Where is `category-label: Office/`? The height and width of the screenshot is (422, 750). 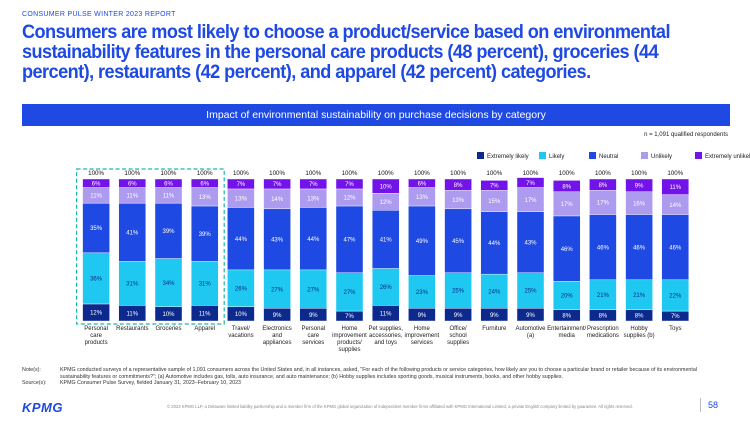
category-label: Office/ is located at coordinates (458, 329).